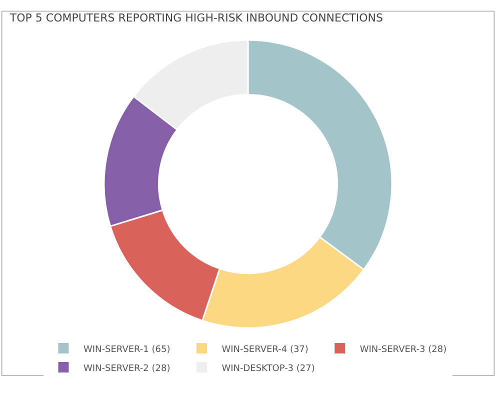  Describe the element at coordinates (265, 349) in the screenshot. I see `legend-label: WIN-SERVER-4 (37)` at that location.